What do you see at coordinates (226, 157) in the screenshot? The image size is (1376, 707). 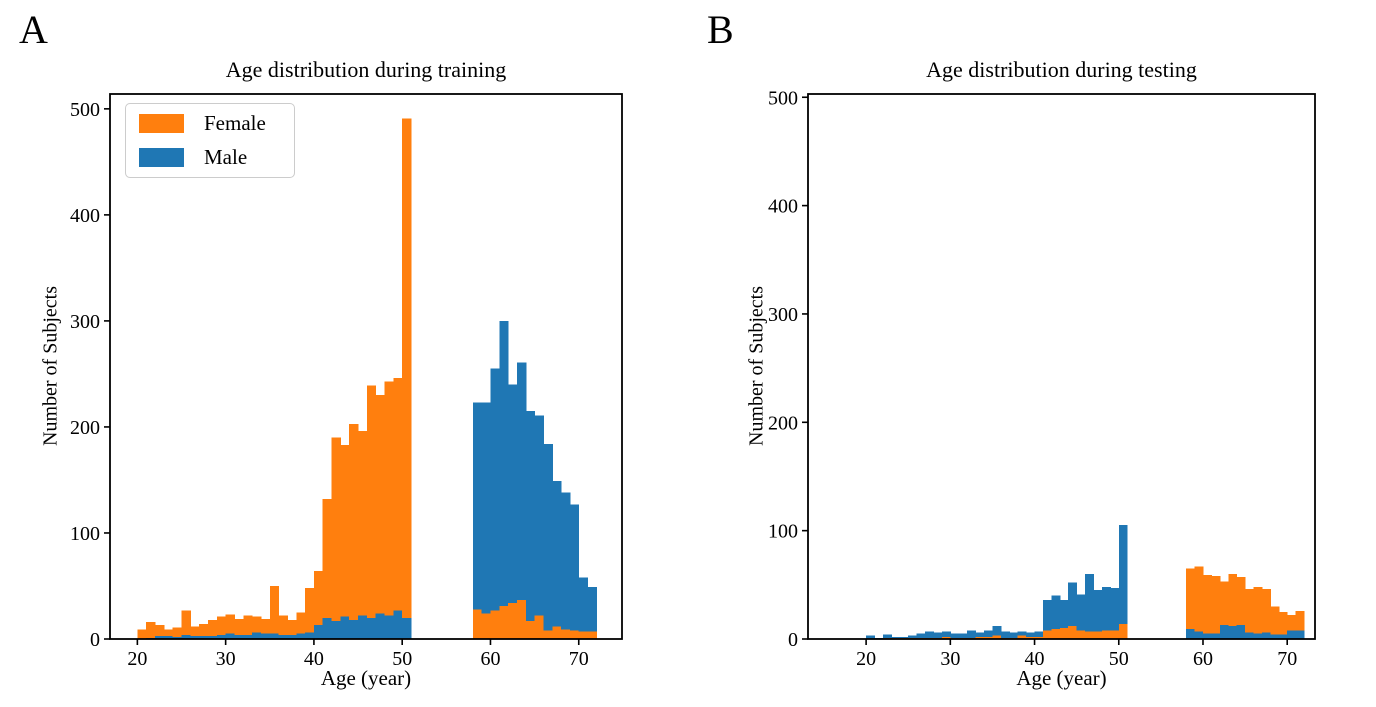 I see `legend-label-male: Male` at bounding box center [226, 157].